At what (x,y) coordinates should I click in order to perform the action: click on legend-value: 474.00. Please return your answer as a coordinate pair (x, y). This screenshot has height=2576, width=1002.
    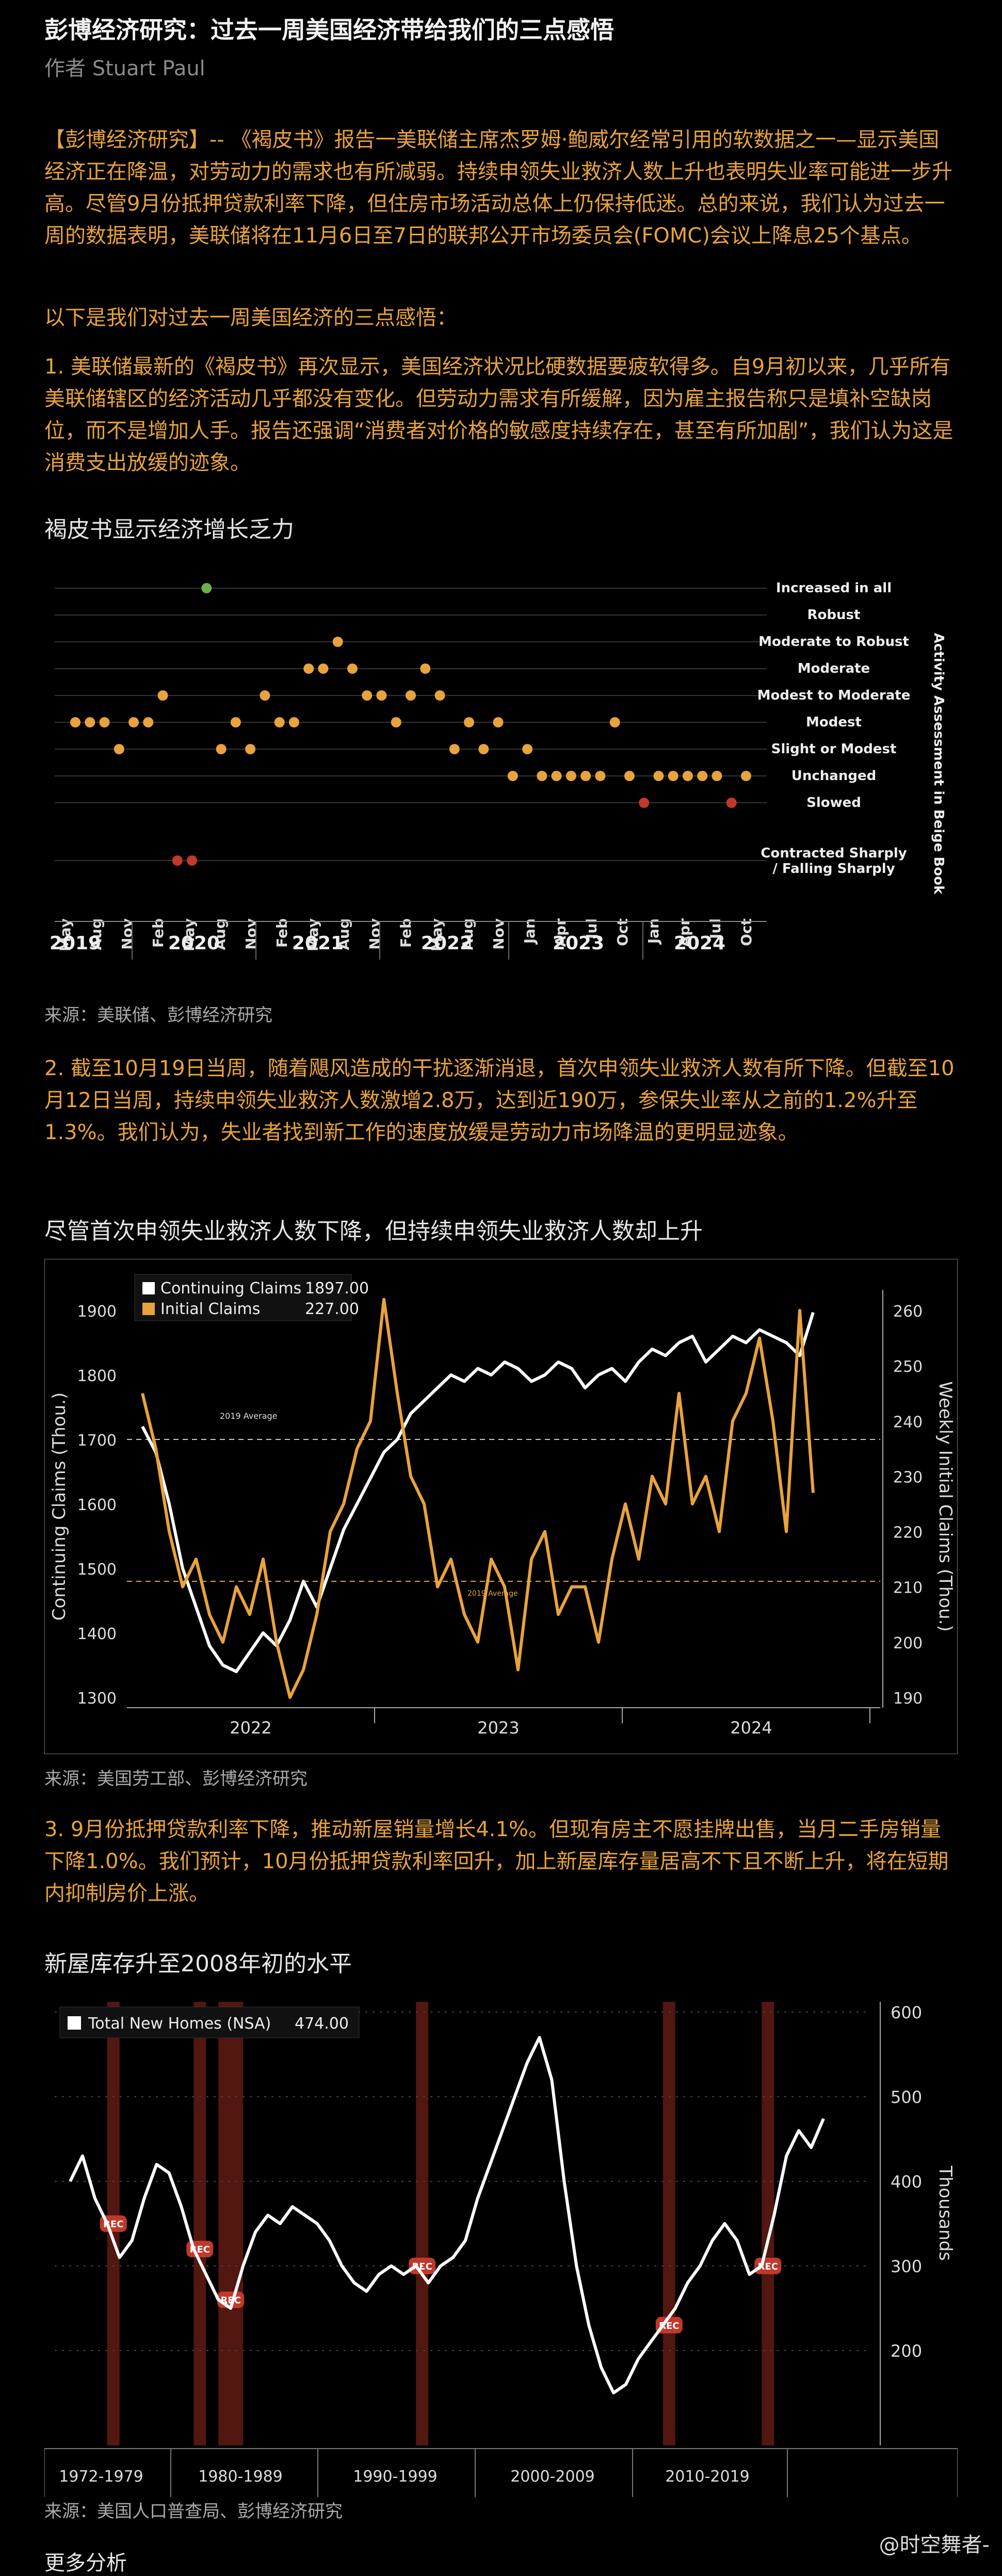
    Looking at the image, I should click on (322, 2024).